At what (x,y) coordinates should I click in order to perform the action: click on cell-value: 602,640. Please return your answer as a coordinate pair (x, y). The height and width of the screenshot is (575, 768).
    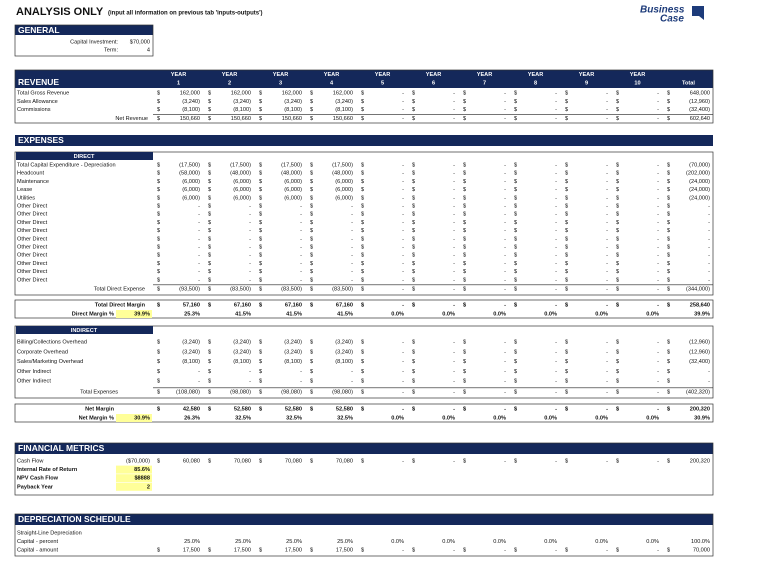
    Looking at the image, I should click on (700, 119).